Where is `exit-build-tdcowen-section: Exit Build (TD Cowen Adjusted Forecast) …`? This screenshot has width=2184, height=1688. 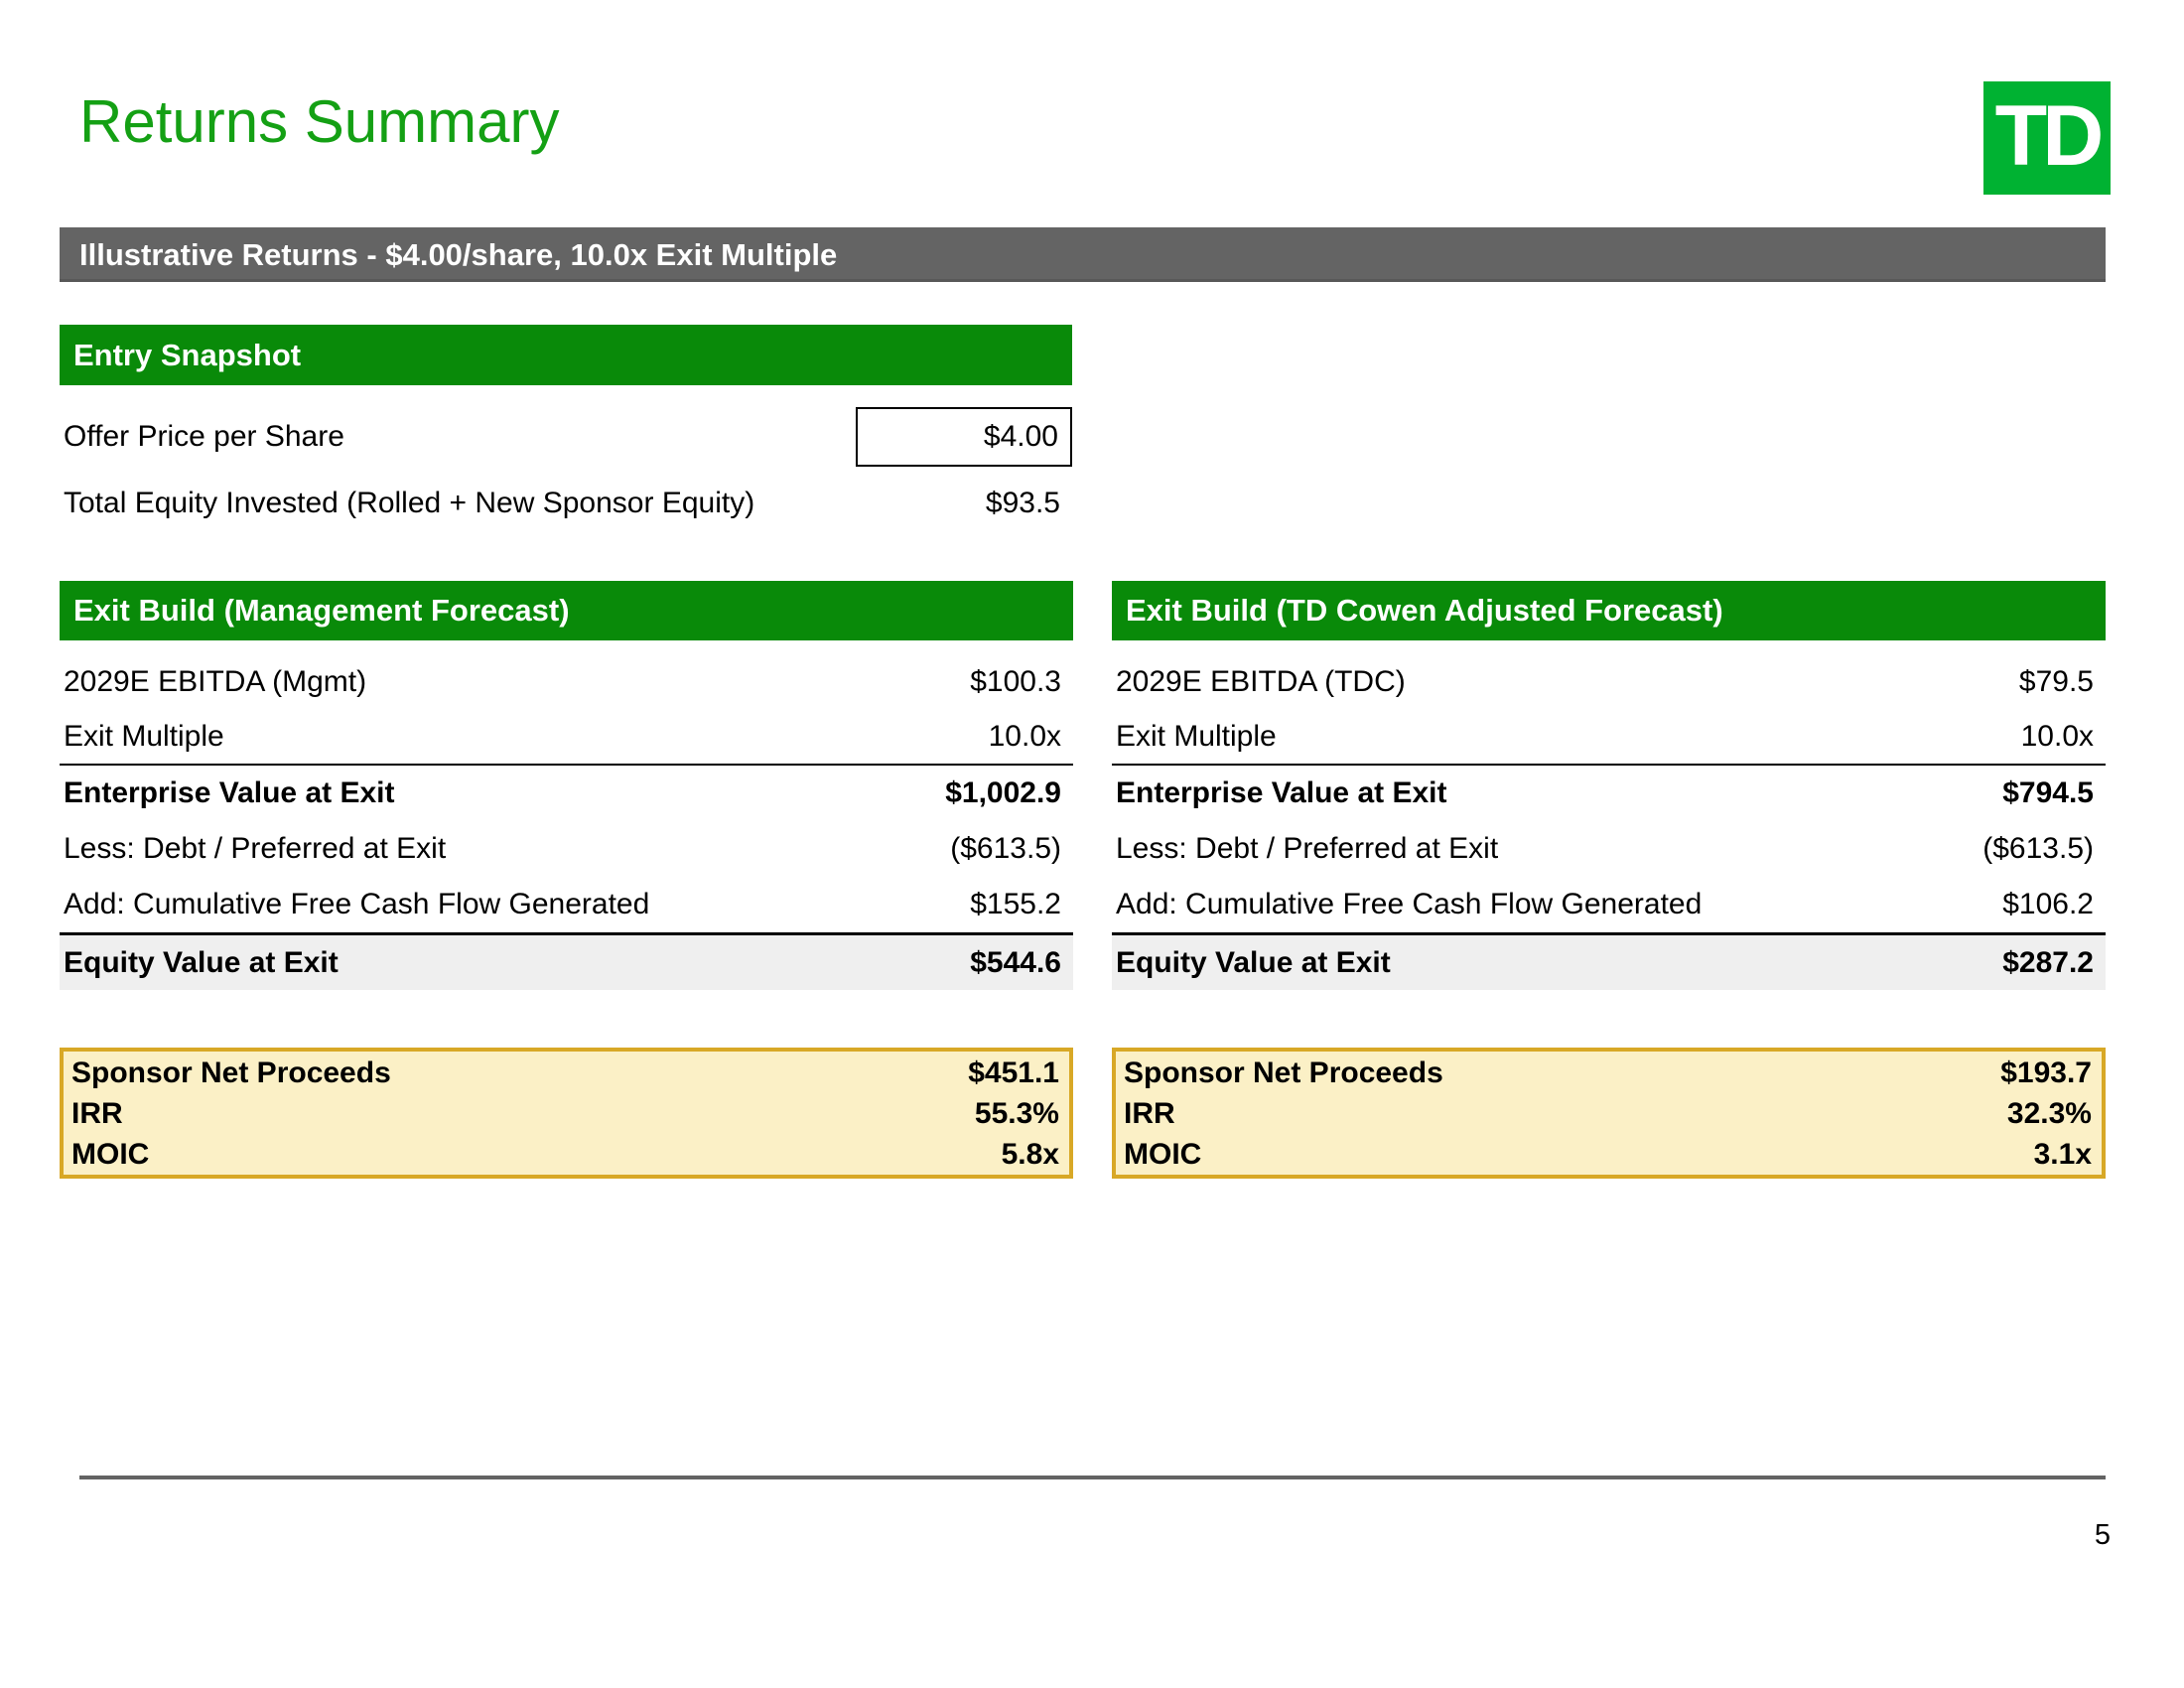
exit-build-tdcowen-section: Exit Build (TD Cowen Adjusted Forecast) … is located at coordinates (1609, 785).